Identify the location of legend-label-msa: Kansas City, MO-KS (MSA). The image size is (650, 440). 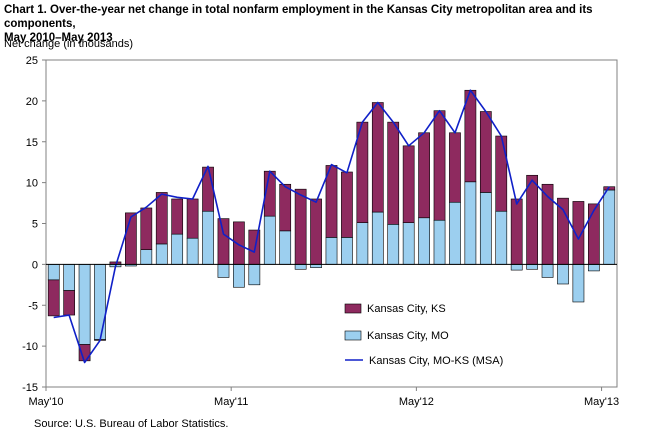
(436, 361).